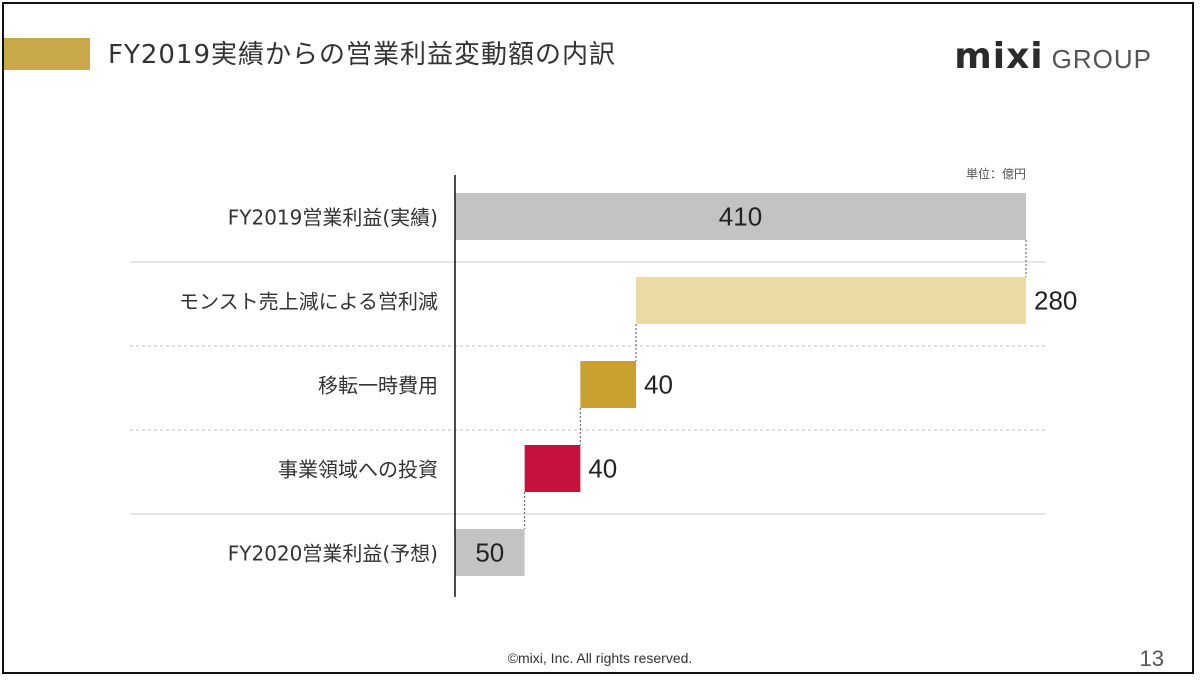 This screenshot has height=680, width=1200. I want to click on title-accent-bar, so click(47, 54).